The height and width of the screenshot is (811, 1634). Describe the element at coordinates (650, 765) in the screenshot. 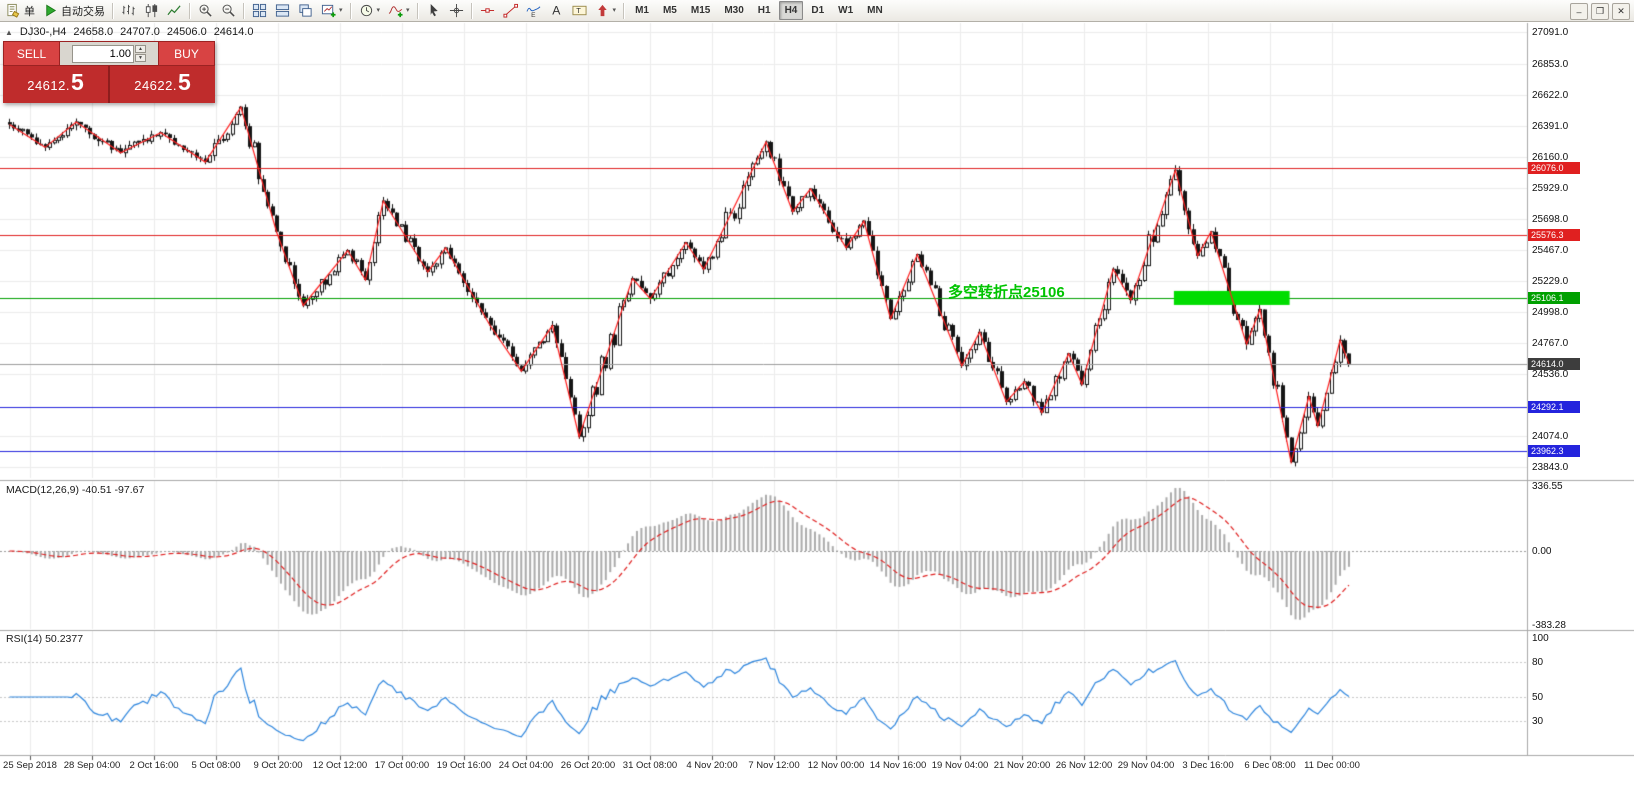

I see `time-axis-label: 31 Oct 08:00` at that location.